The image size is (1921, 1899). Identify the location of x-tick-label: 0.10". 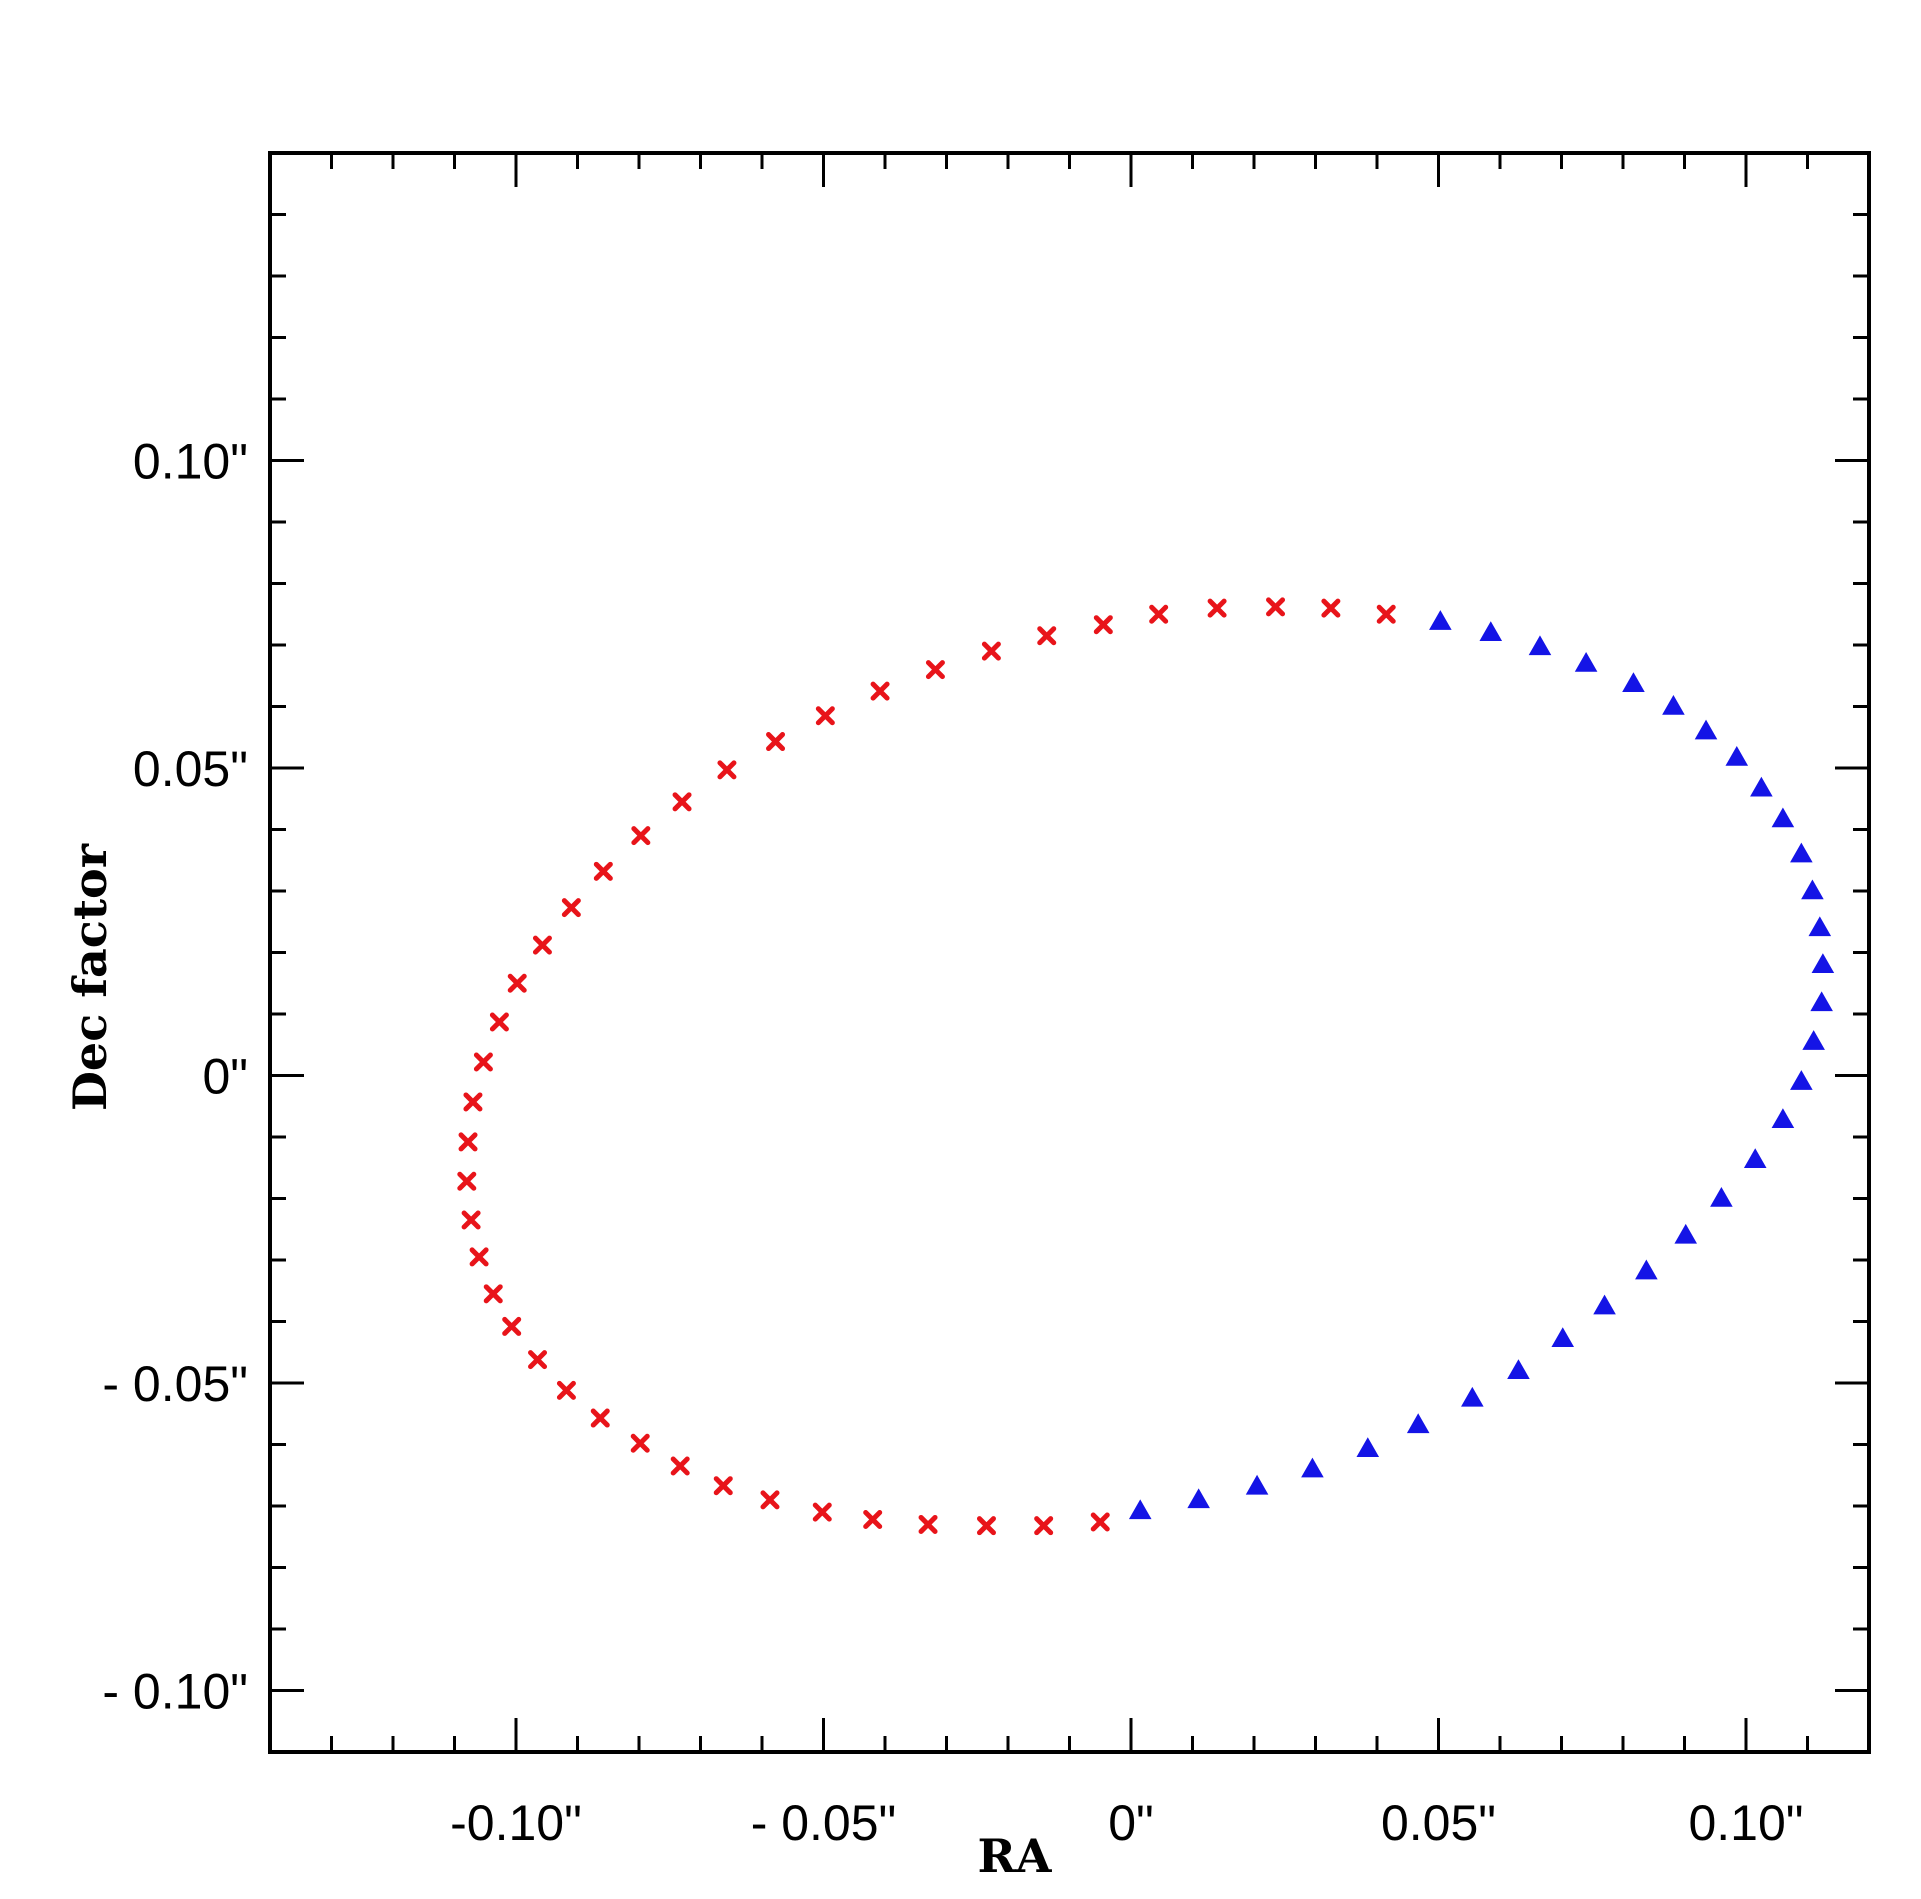
(1745, 1823).